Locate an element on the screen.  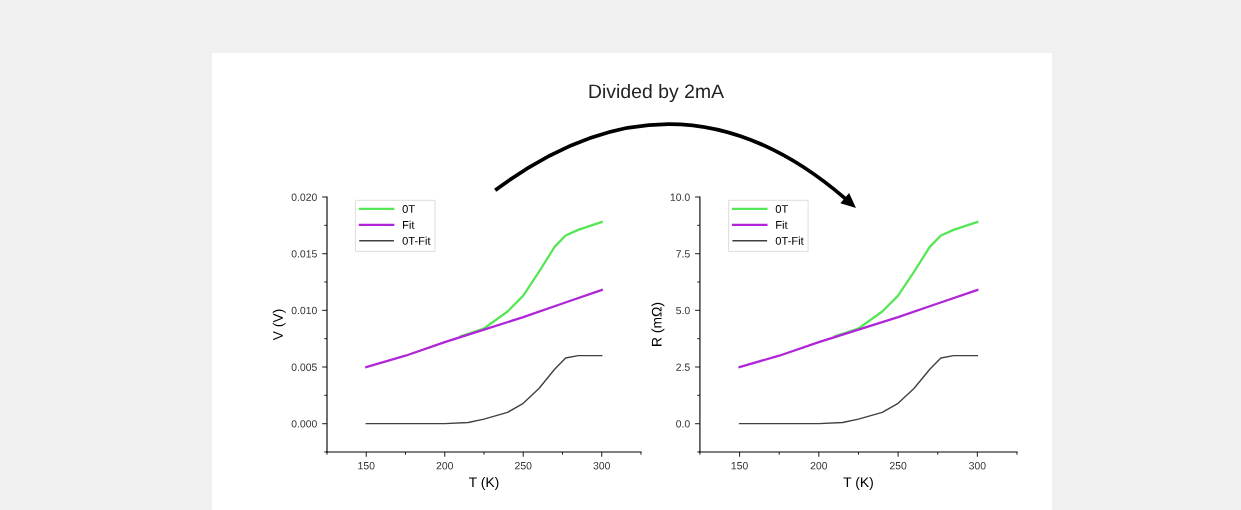
y-tick-label: 0.020 is located at coordinates (304, 197).